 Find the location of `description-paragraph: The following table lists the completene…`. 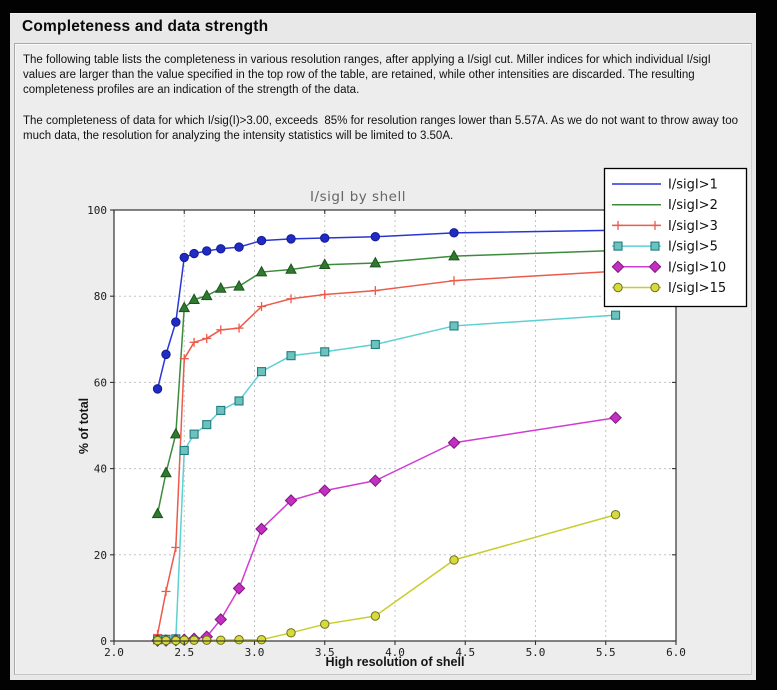

description-paragraph: The following table lists the completene… is located at coordinates (368, 75).